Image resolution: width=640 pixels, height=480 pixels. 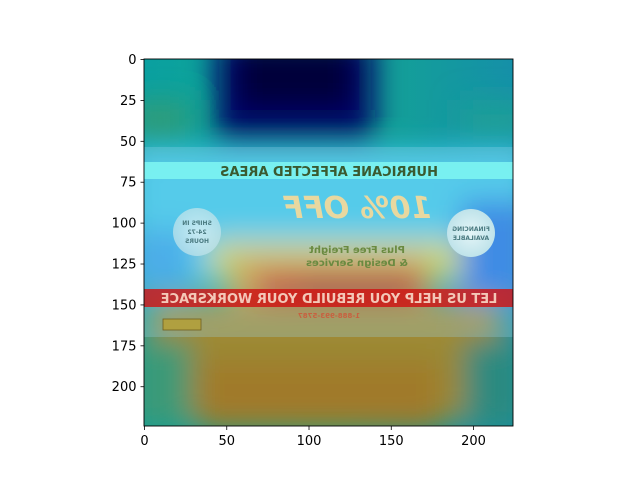 I want to click on banner-bottom-text: LET US HELP YOU REBUILD YOUR WORKSPACE, so click(x=329, y=299).